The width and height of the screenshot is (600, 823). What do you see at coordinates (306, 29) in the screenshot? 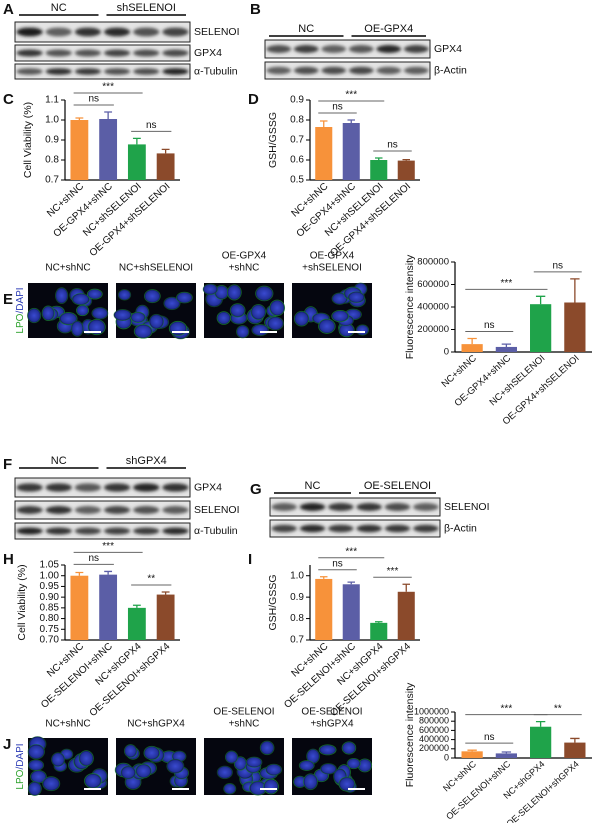
I see `group-label: NC` at bounding box center [306, 29].